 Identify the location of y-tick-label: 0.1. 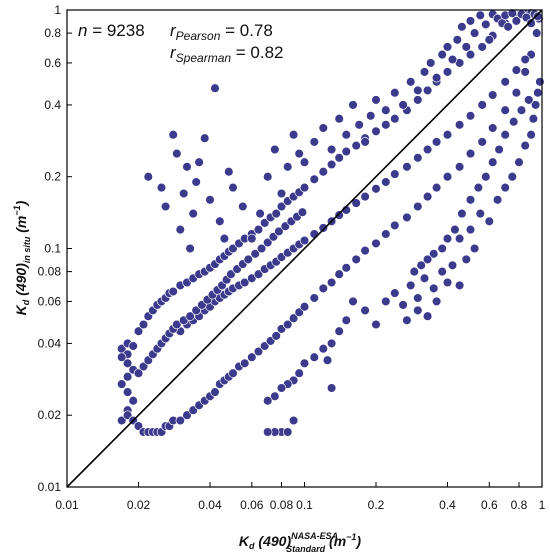
(52, 249).